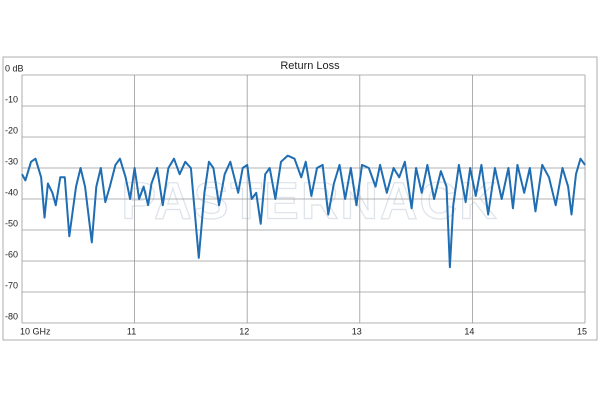  Describe the element at coordinates (11, 254) in the screenshot. I see `y-tick-label: -60` at that location.